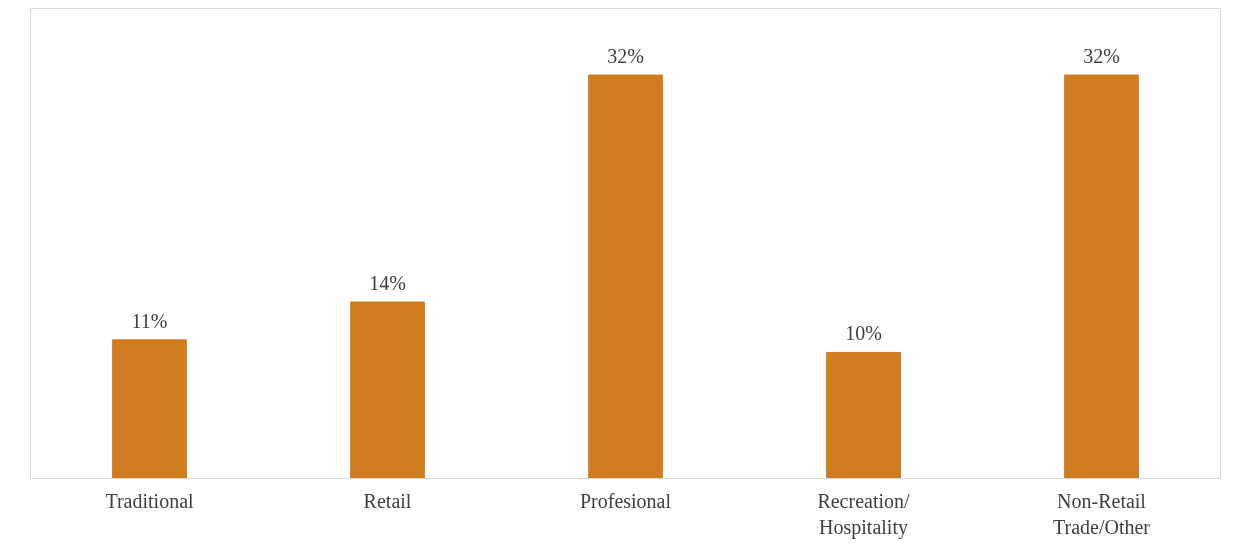 The image size is (1244, 543). What do you see at coordinates (387, 500) in the screenshot?
I see `x-tick-label: Retail` at bounding box center [387, 500].